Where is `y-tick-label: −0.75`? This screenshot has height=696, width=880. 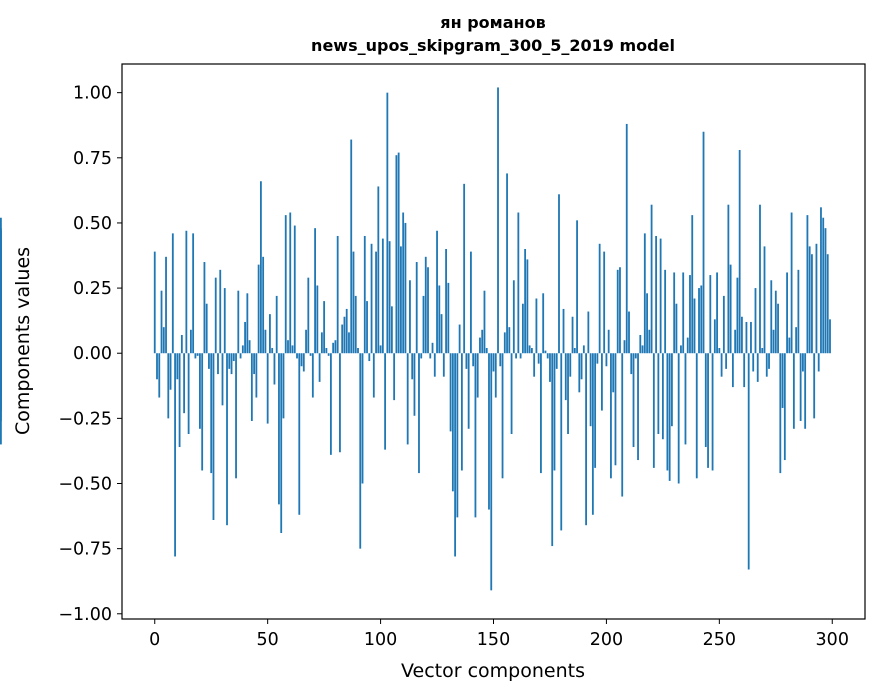
y-tick-label: −0.75 is located at coordinates (85, 550).